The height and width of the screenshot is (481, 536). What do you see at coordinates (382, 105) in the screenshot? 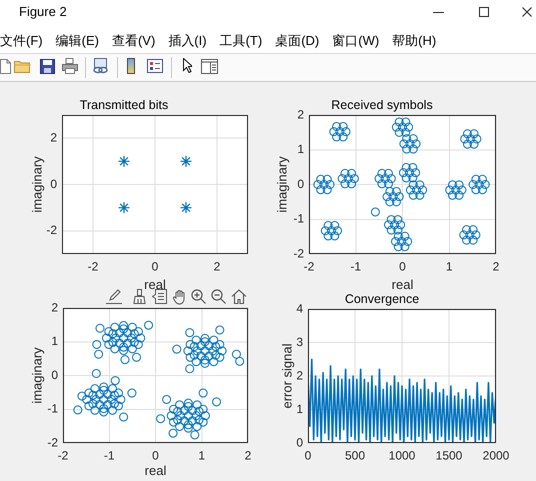
I see `chart-title: Received symbols` at bounding box center [382, 105].